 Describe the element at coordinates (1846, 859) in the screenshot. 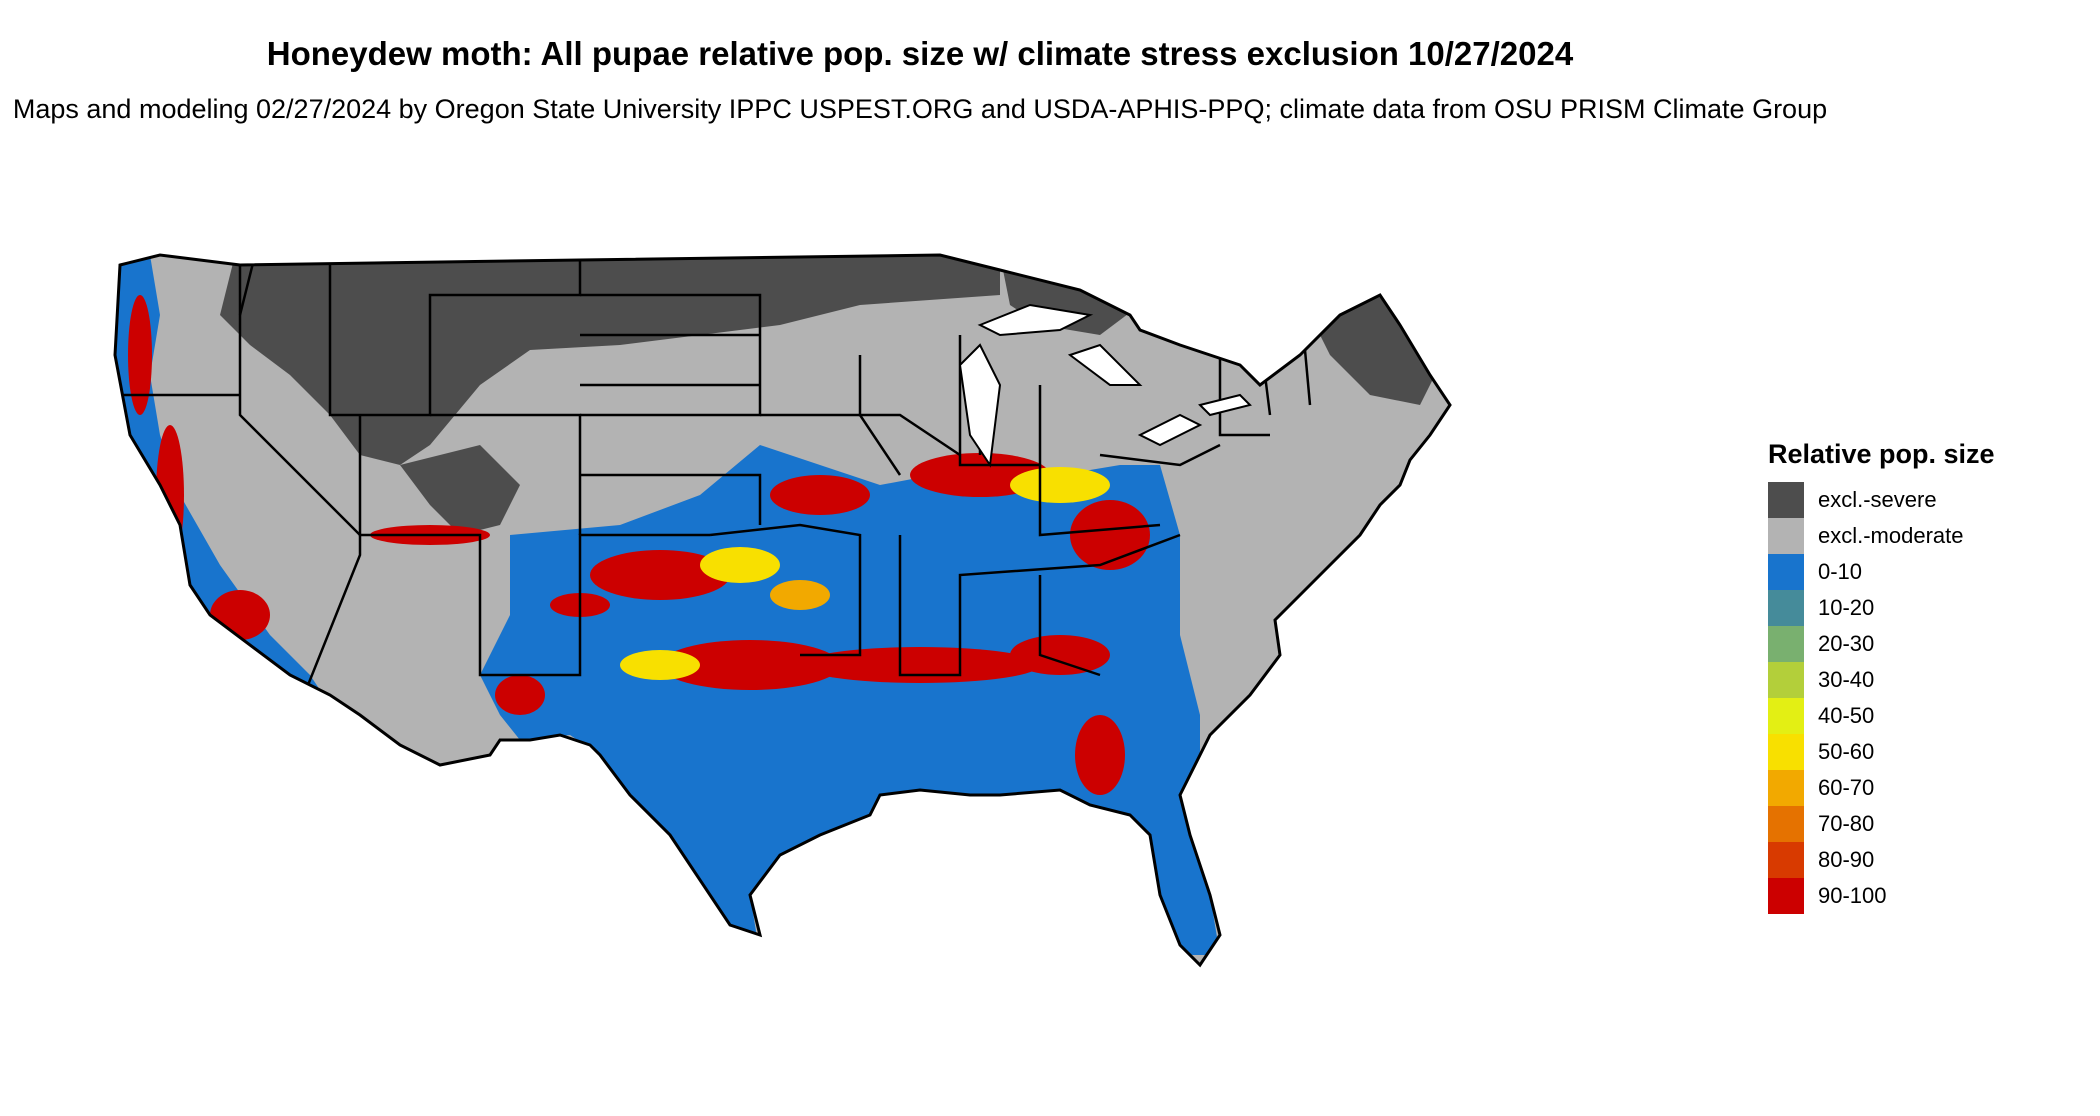

I see `legend-label: 80-90` at that location.